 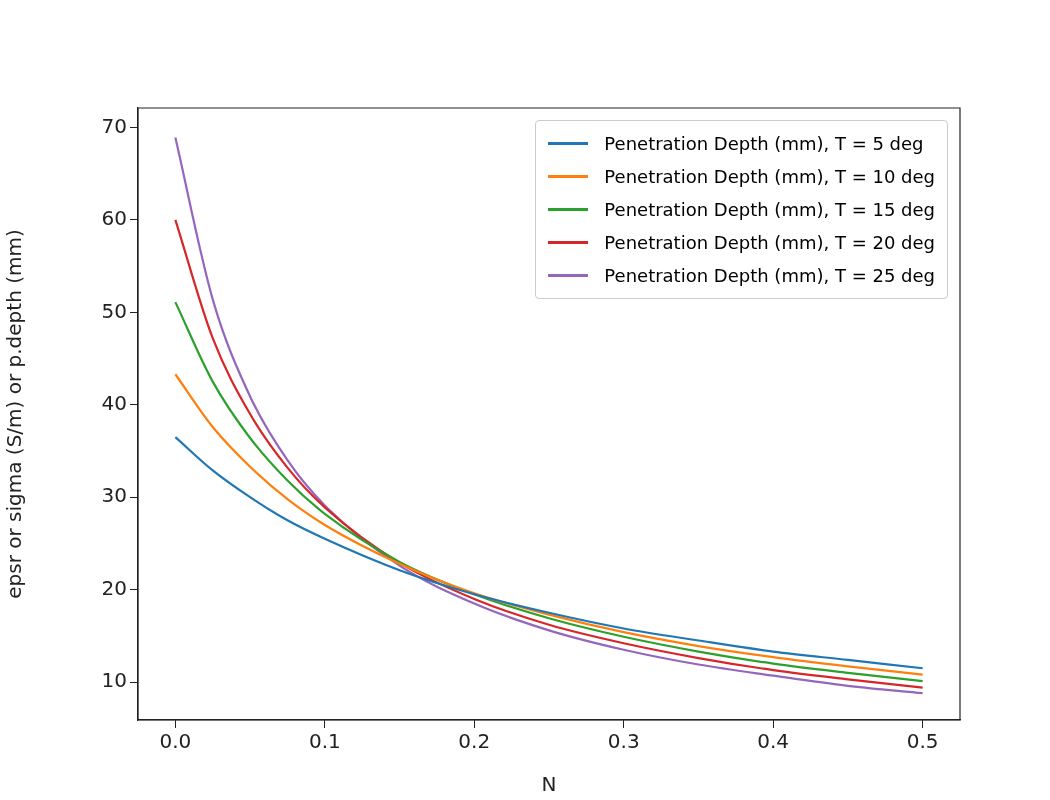 What do you see at coordinates (324, 741) in the screenshot?
I see `x-tick-label: 0.1` at bounding box center [324, 741].